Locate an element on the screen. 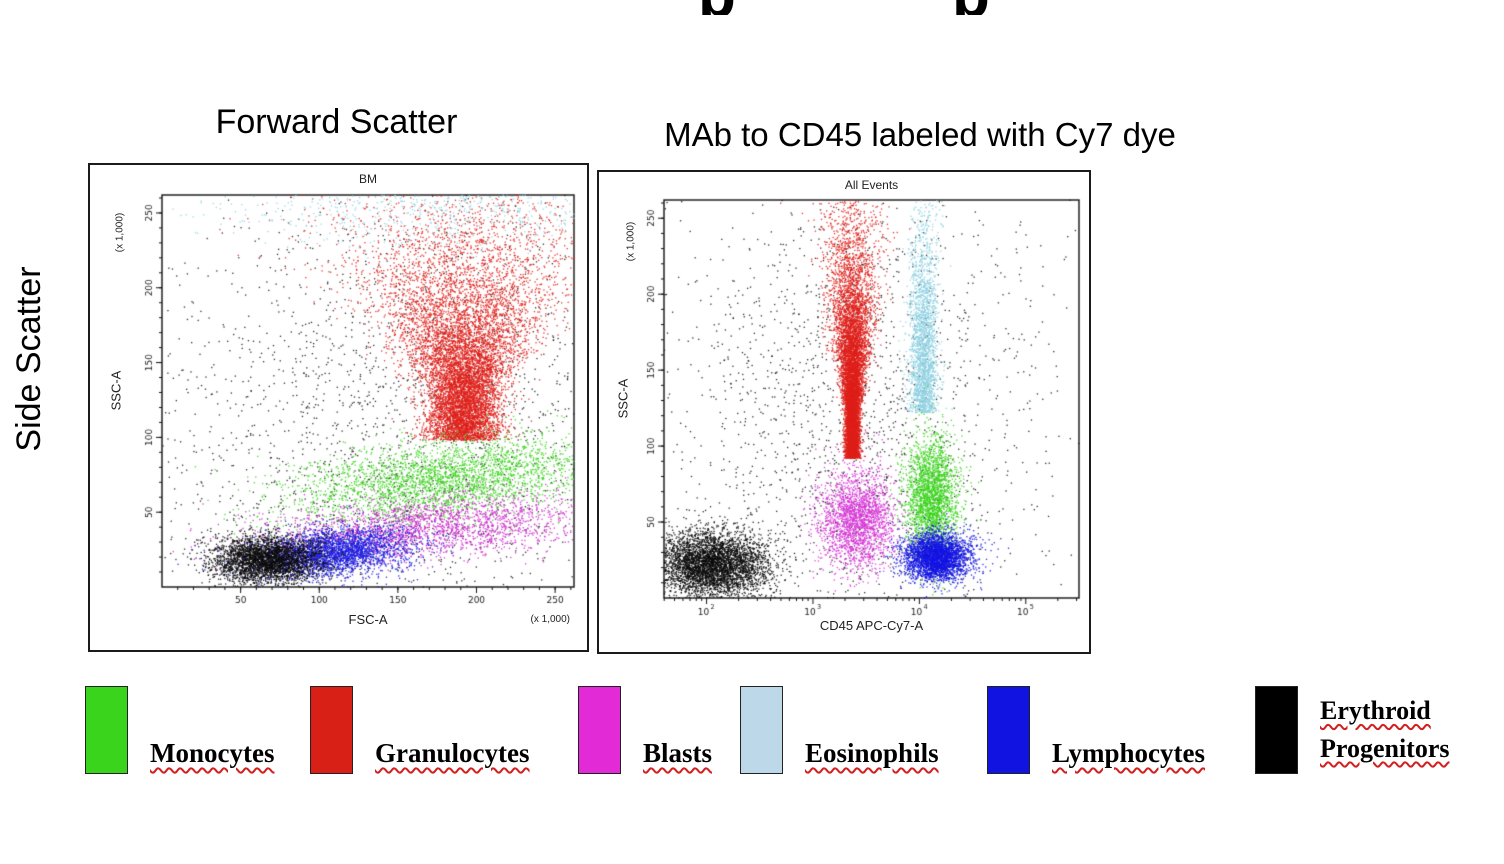  plot-title-all-events: All Events is located at coordinates (871, 185).